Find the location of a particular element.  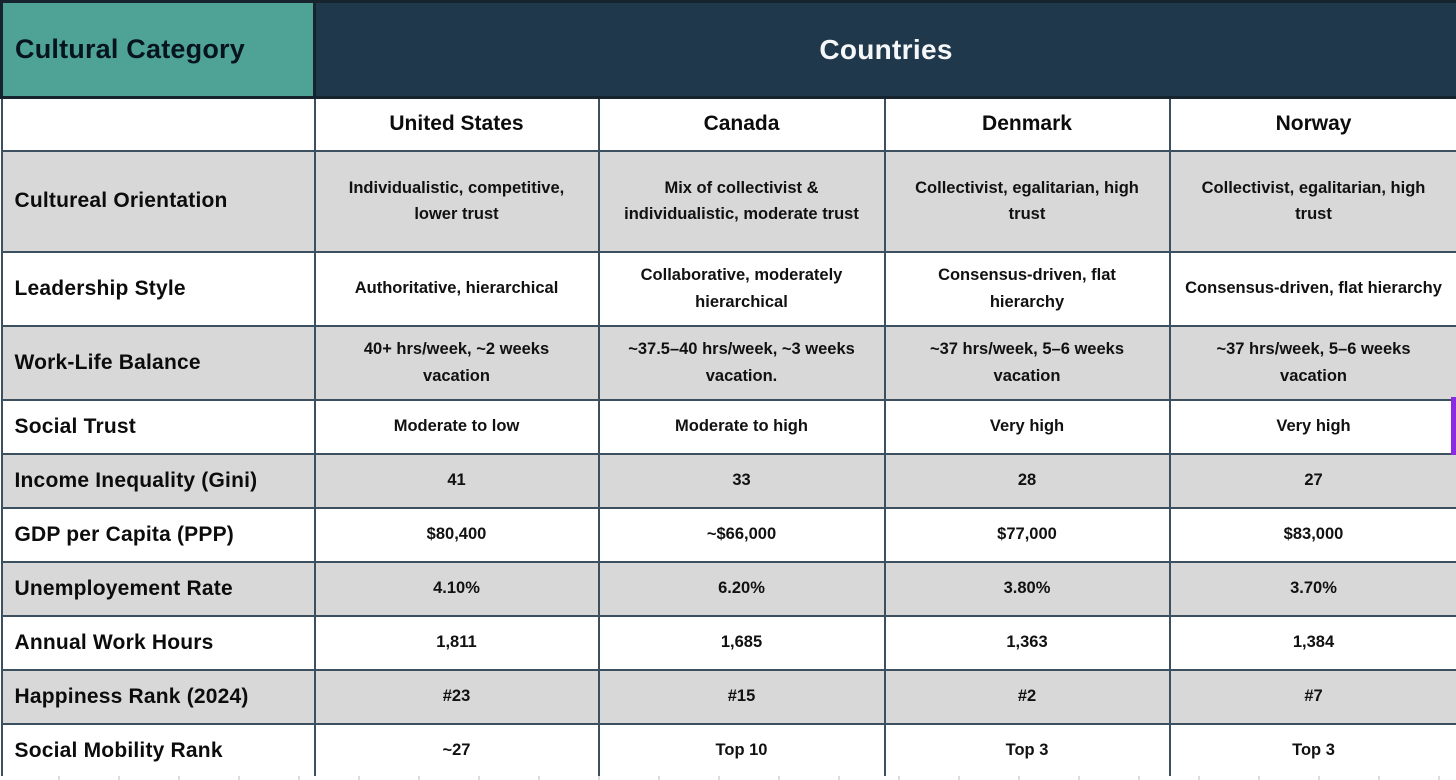

cell-united-states: Authoritative, hierarchical is located at coordinates (456, 288).